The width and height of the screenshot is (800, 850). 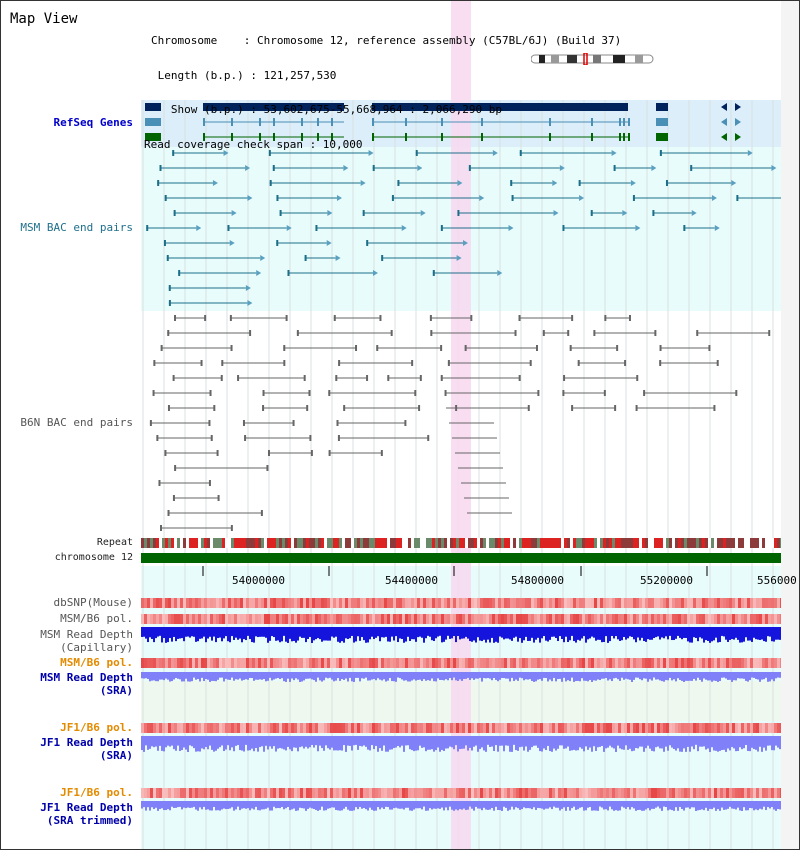 What do you see at coordinates (86, 807) in the screenshot?
I see `track-label-jf1-depth-trim: JF1 Read Depth` at bounding box center [86, 807].